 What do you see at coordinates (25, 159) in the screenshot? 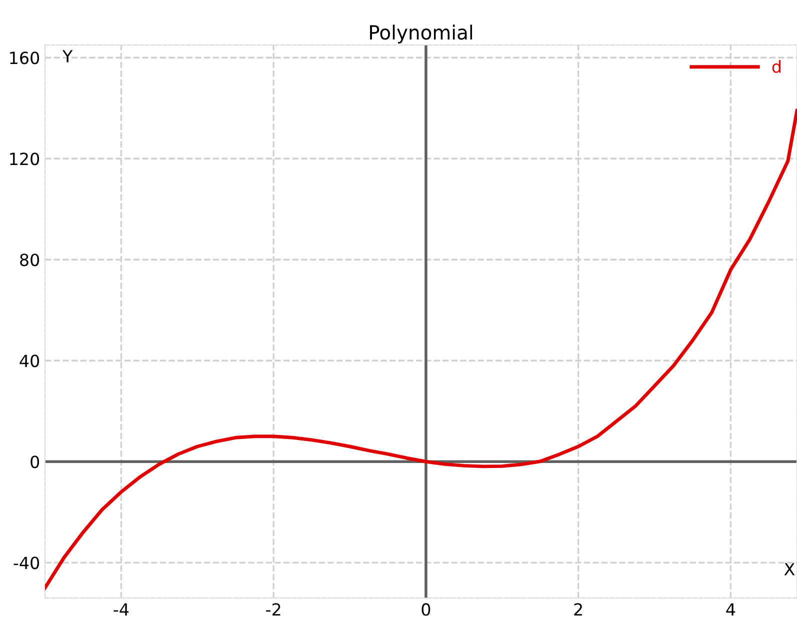
I see `y-tick-label: 120` at bounding box center [25, 159].